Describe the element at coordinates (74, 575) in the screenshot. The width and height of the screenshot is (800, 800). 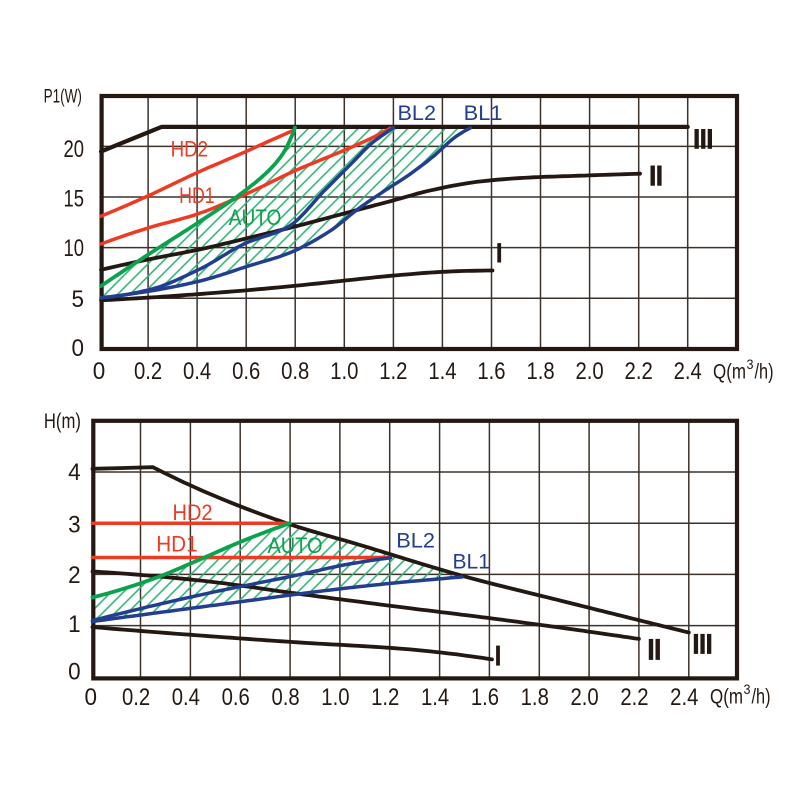
I see `svg-text: 2` at that location.